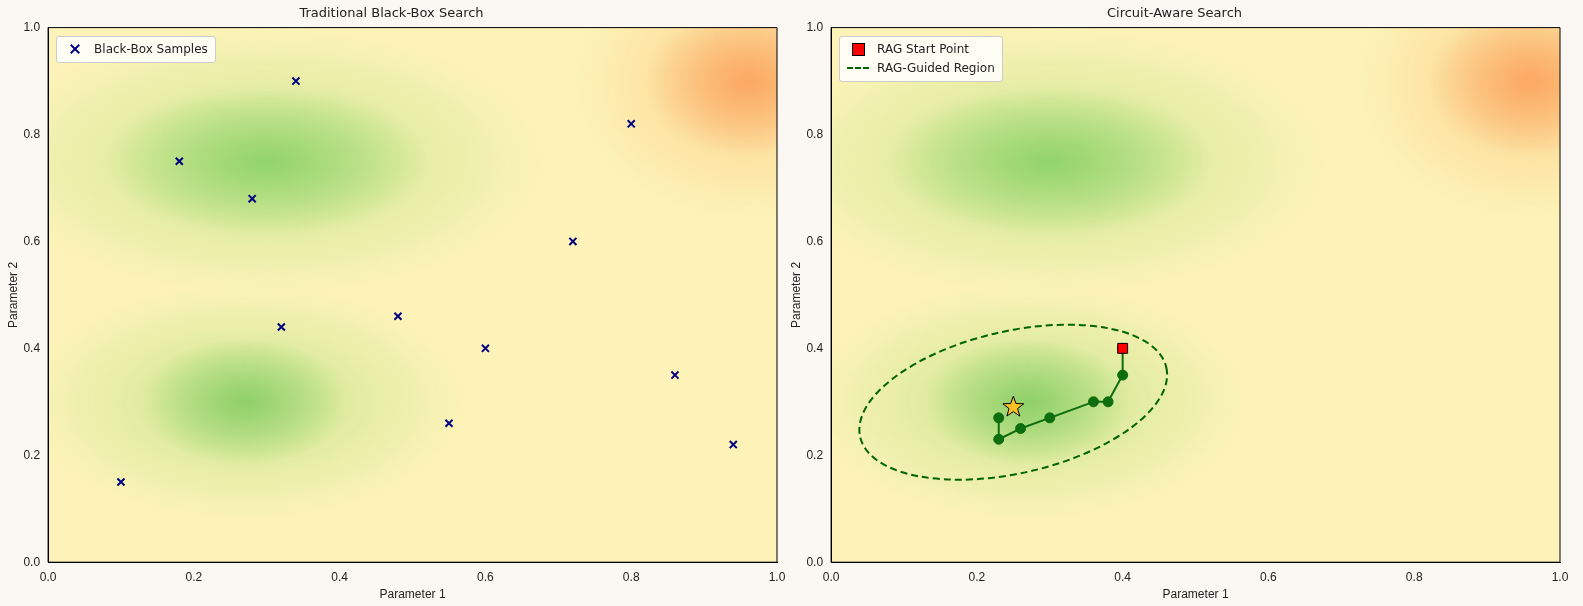  What do you see at coordinates (1174, 13) in the screenshot?
I see `chart-title: Circuit-Aware Search` at bounding box center [1174, 13].